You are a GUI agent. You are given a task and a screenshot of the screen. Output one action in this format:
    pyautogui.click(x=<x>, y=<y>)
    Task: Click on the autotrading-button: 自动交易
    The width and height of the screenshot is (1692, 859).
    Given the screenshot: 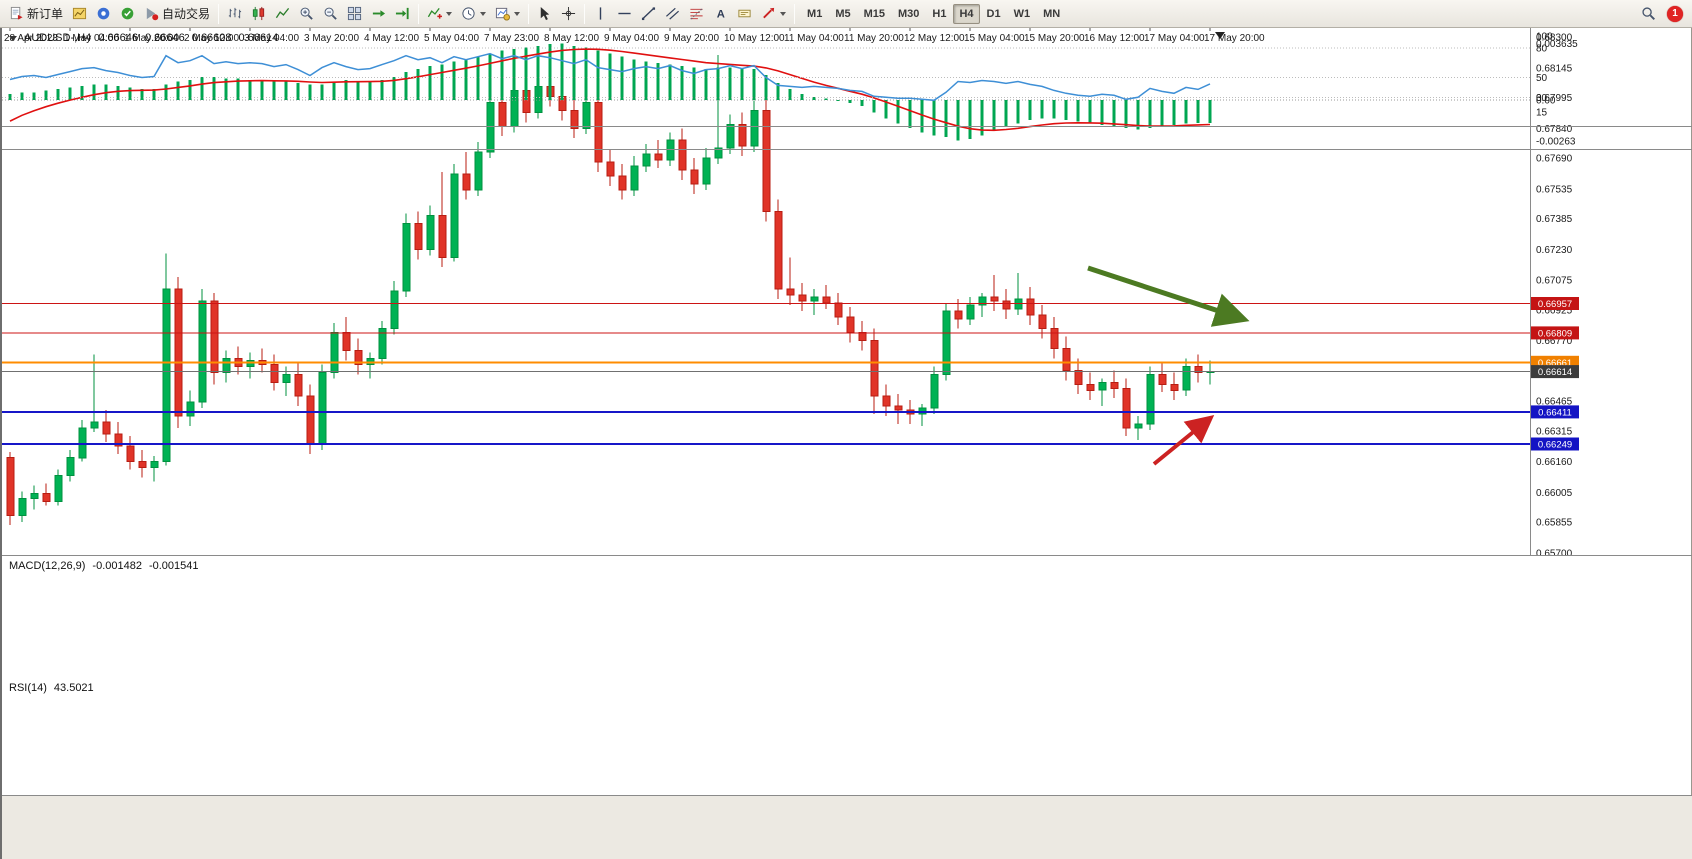 What is the action you would take?
    pyautogui.click(x=177, y=13)
    